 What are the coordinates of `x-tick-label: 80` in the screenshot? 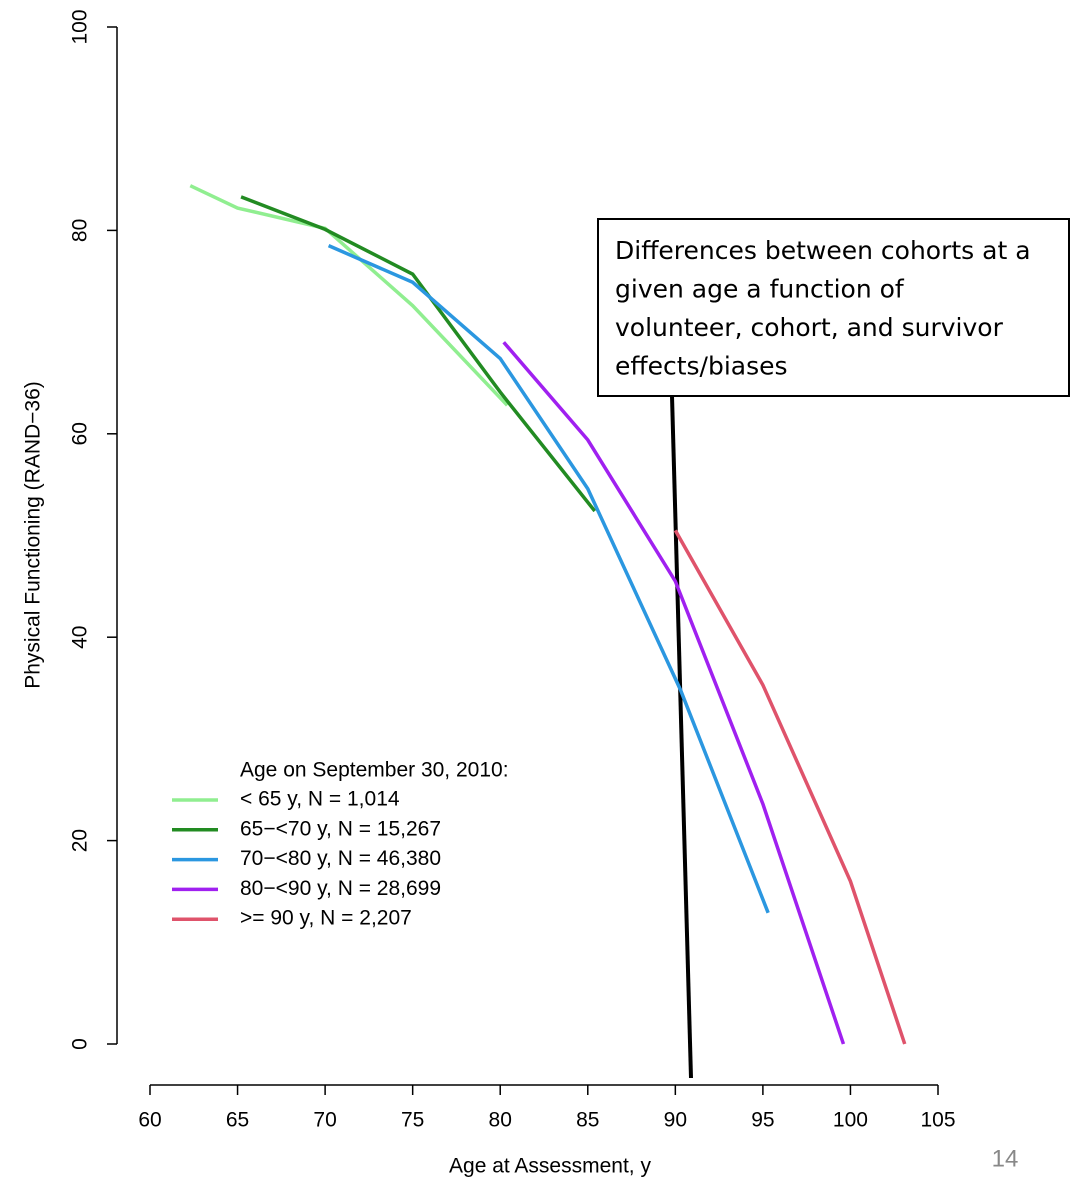 It's located at (500, 1120).